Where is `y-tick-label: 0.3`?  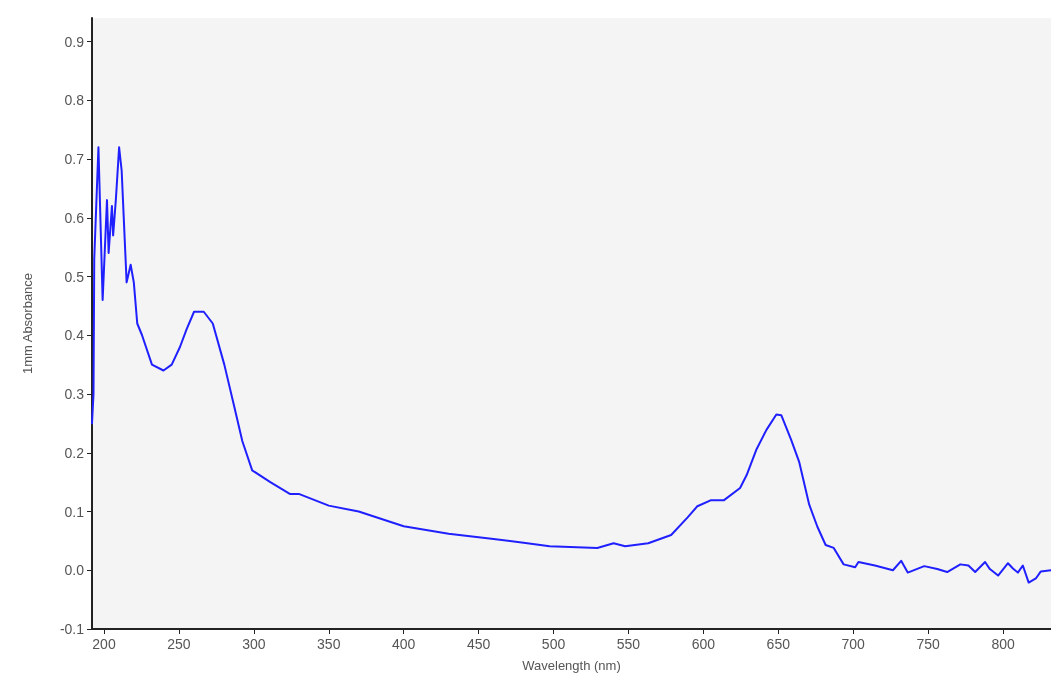
y-tick-label: 0.3 is located at coordinates (74, 394).